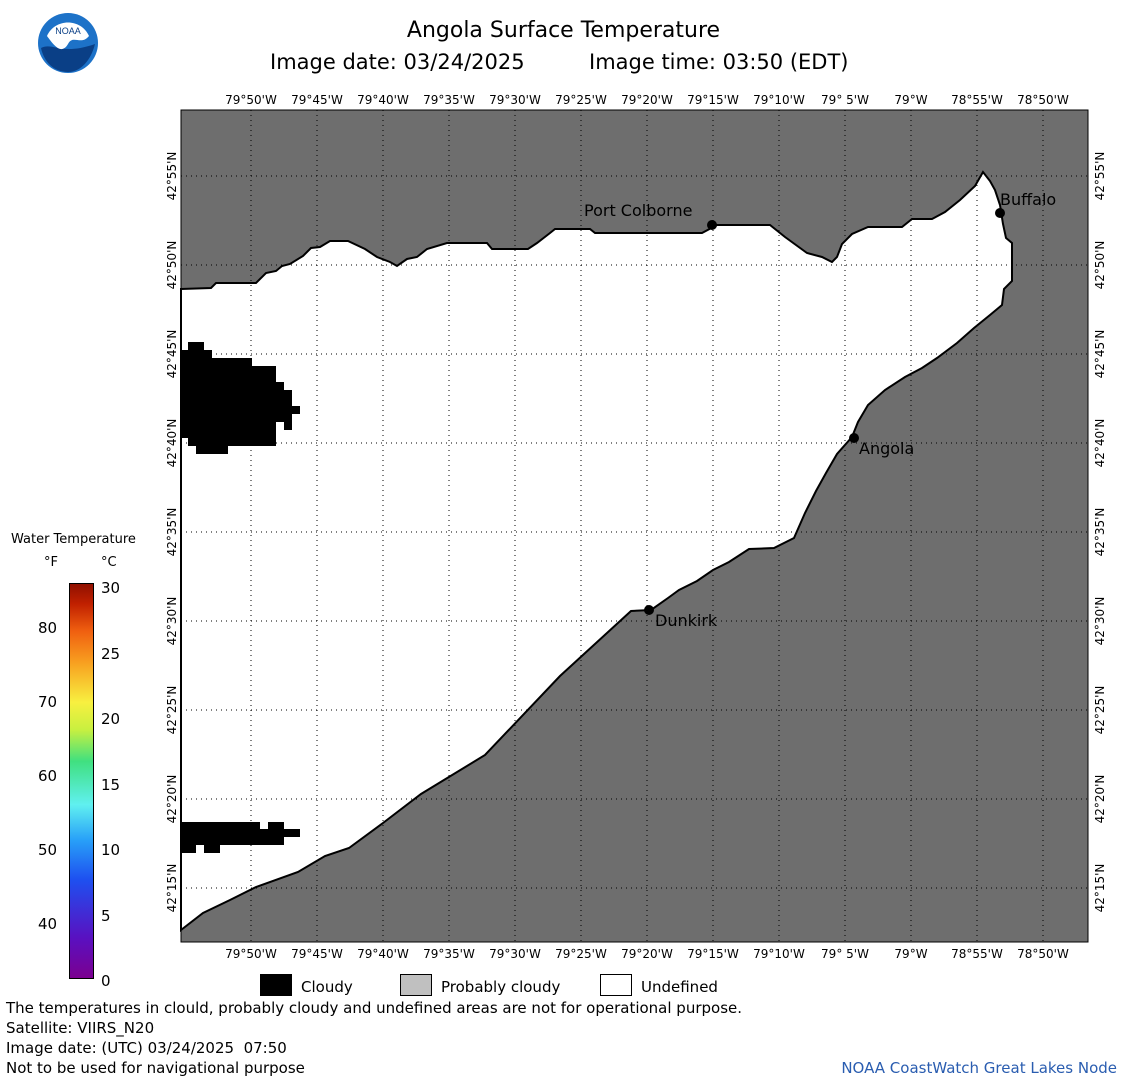 This screenshot has height=1084, width=1127. Describe the element at coordinates (111, 719) in the screenshot. I see `colorbar-tick-c: 20` at that location.